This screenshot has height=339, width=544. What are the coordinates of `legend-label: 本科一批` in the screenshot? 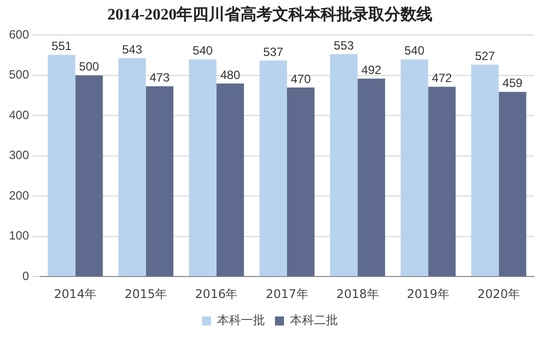 It's located at (241, 320).